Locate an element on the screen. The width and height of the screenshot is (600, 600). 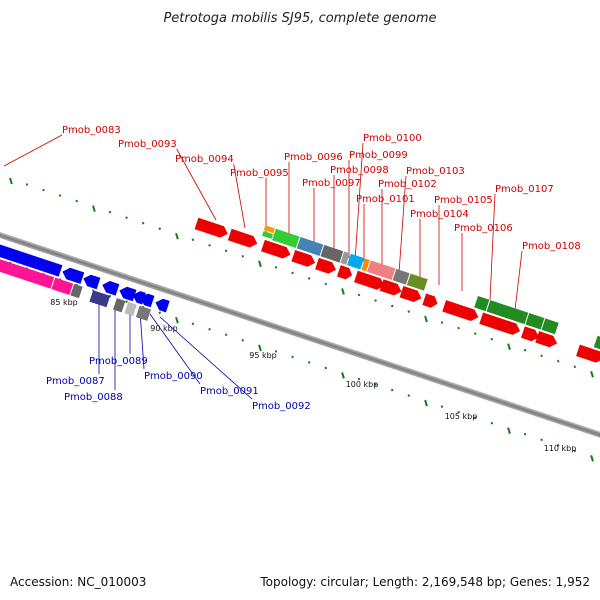
gene-Pmob_0095-block is located at coordinates (269, 229).